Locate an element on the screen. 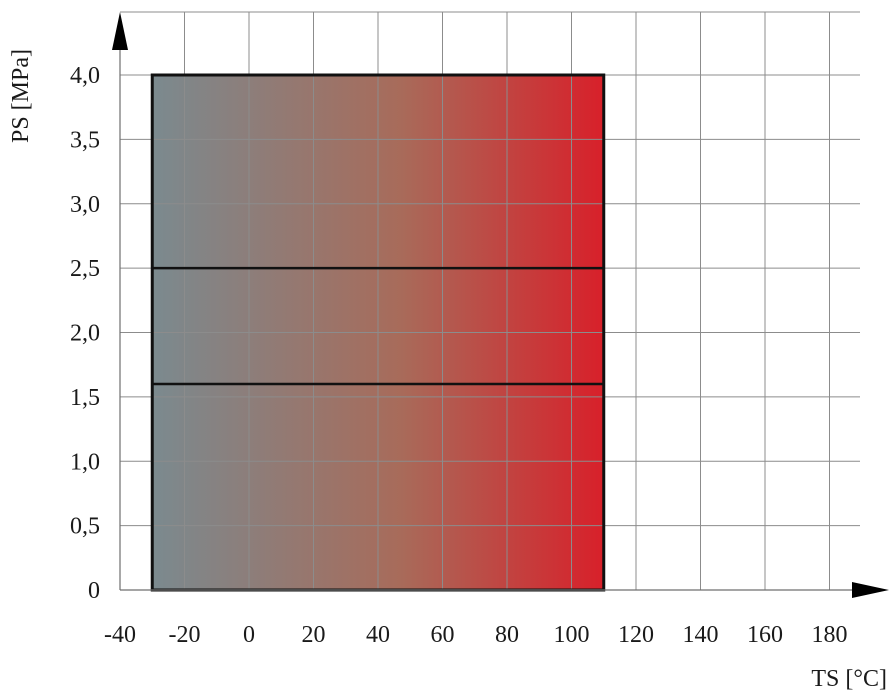 This screenshot has height=695, width=889. x-axis-label: TS [°C] is located at coordinates (849, 679).